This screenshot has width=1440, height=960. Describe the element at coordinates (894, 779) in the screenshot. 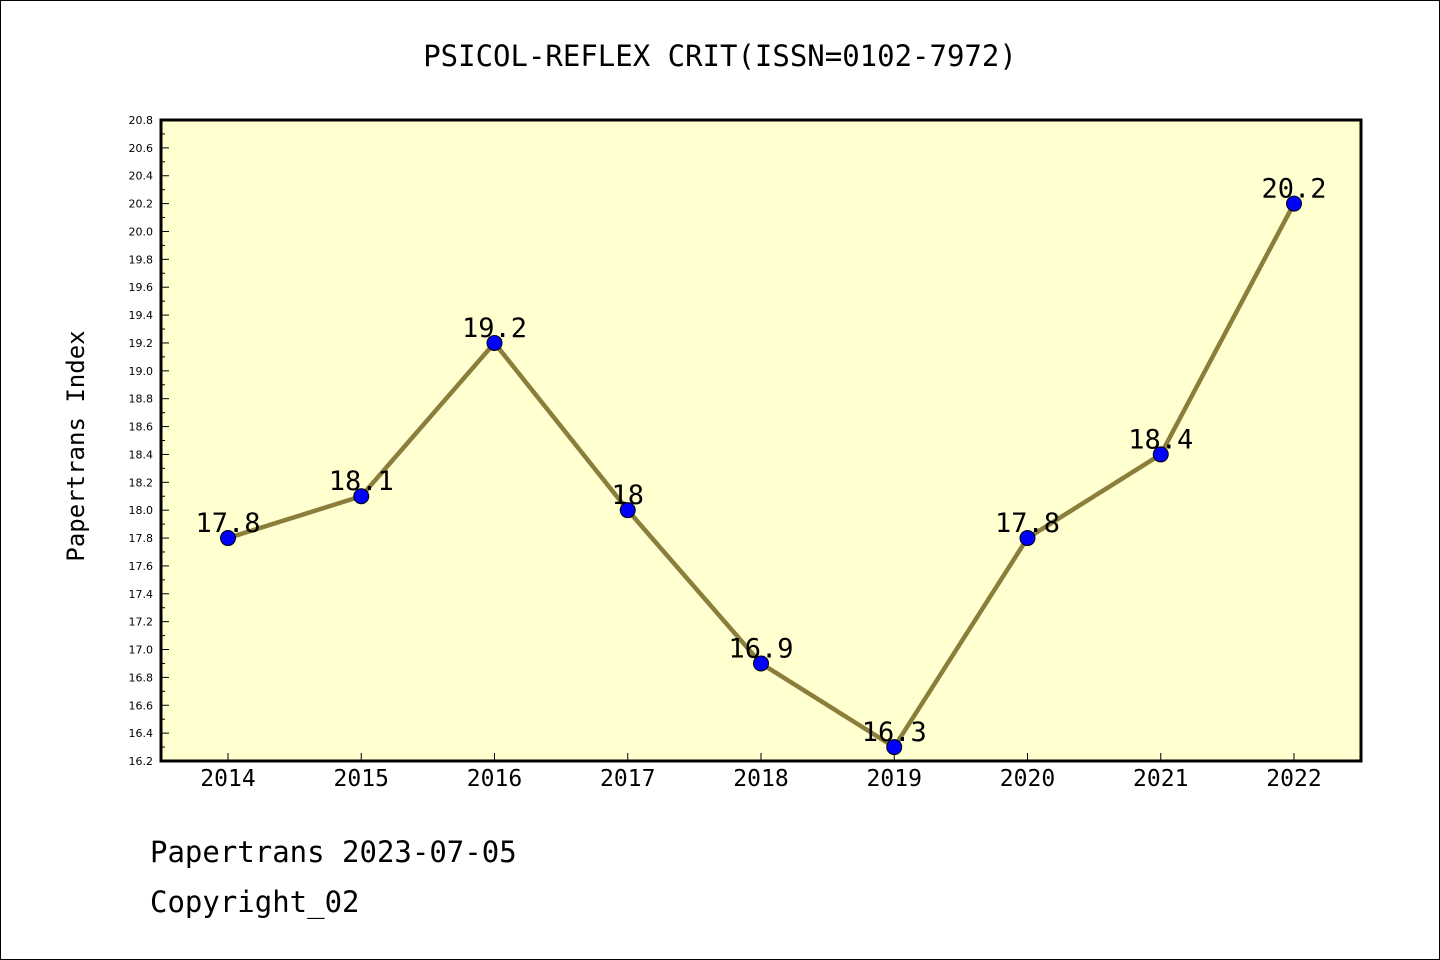

I see `x-tick-label: 2019` at that location.